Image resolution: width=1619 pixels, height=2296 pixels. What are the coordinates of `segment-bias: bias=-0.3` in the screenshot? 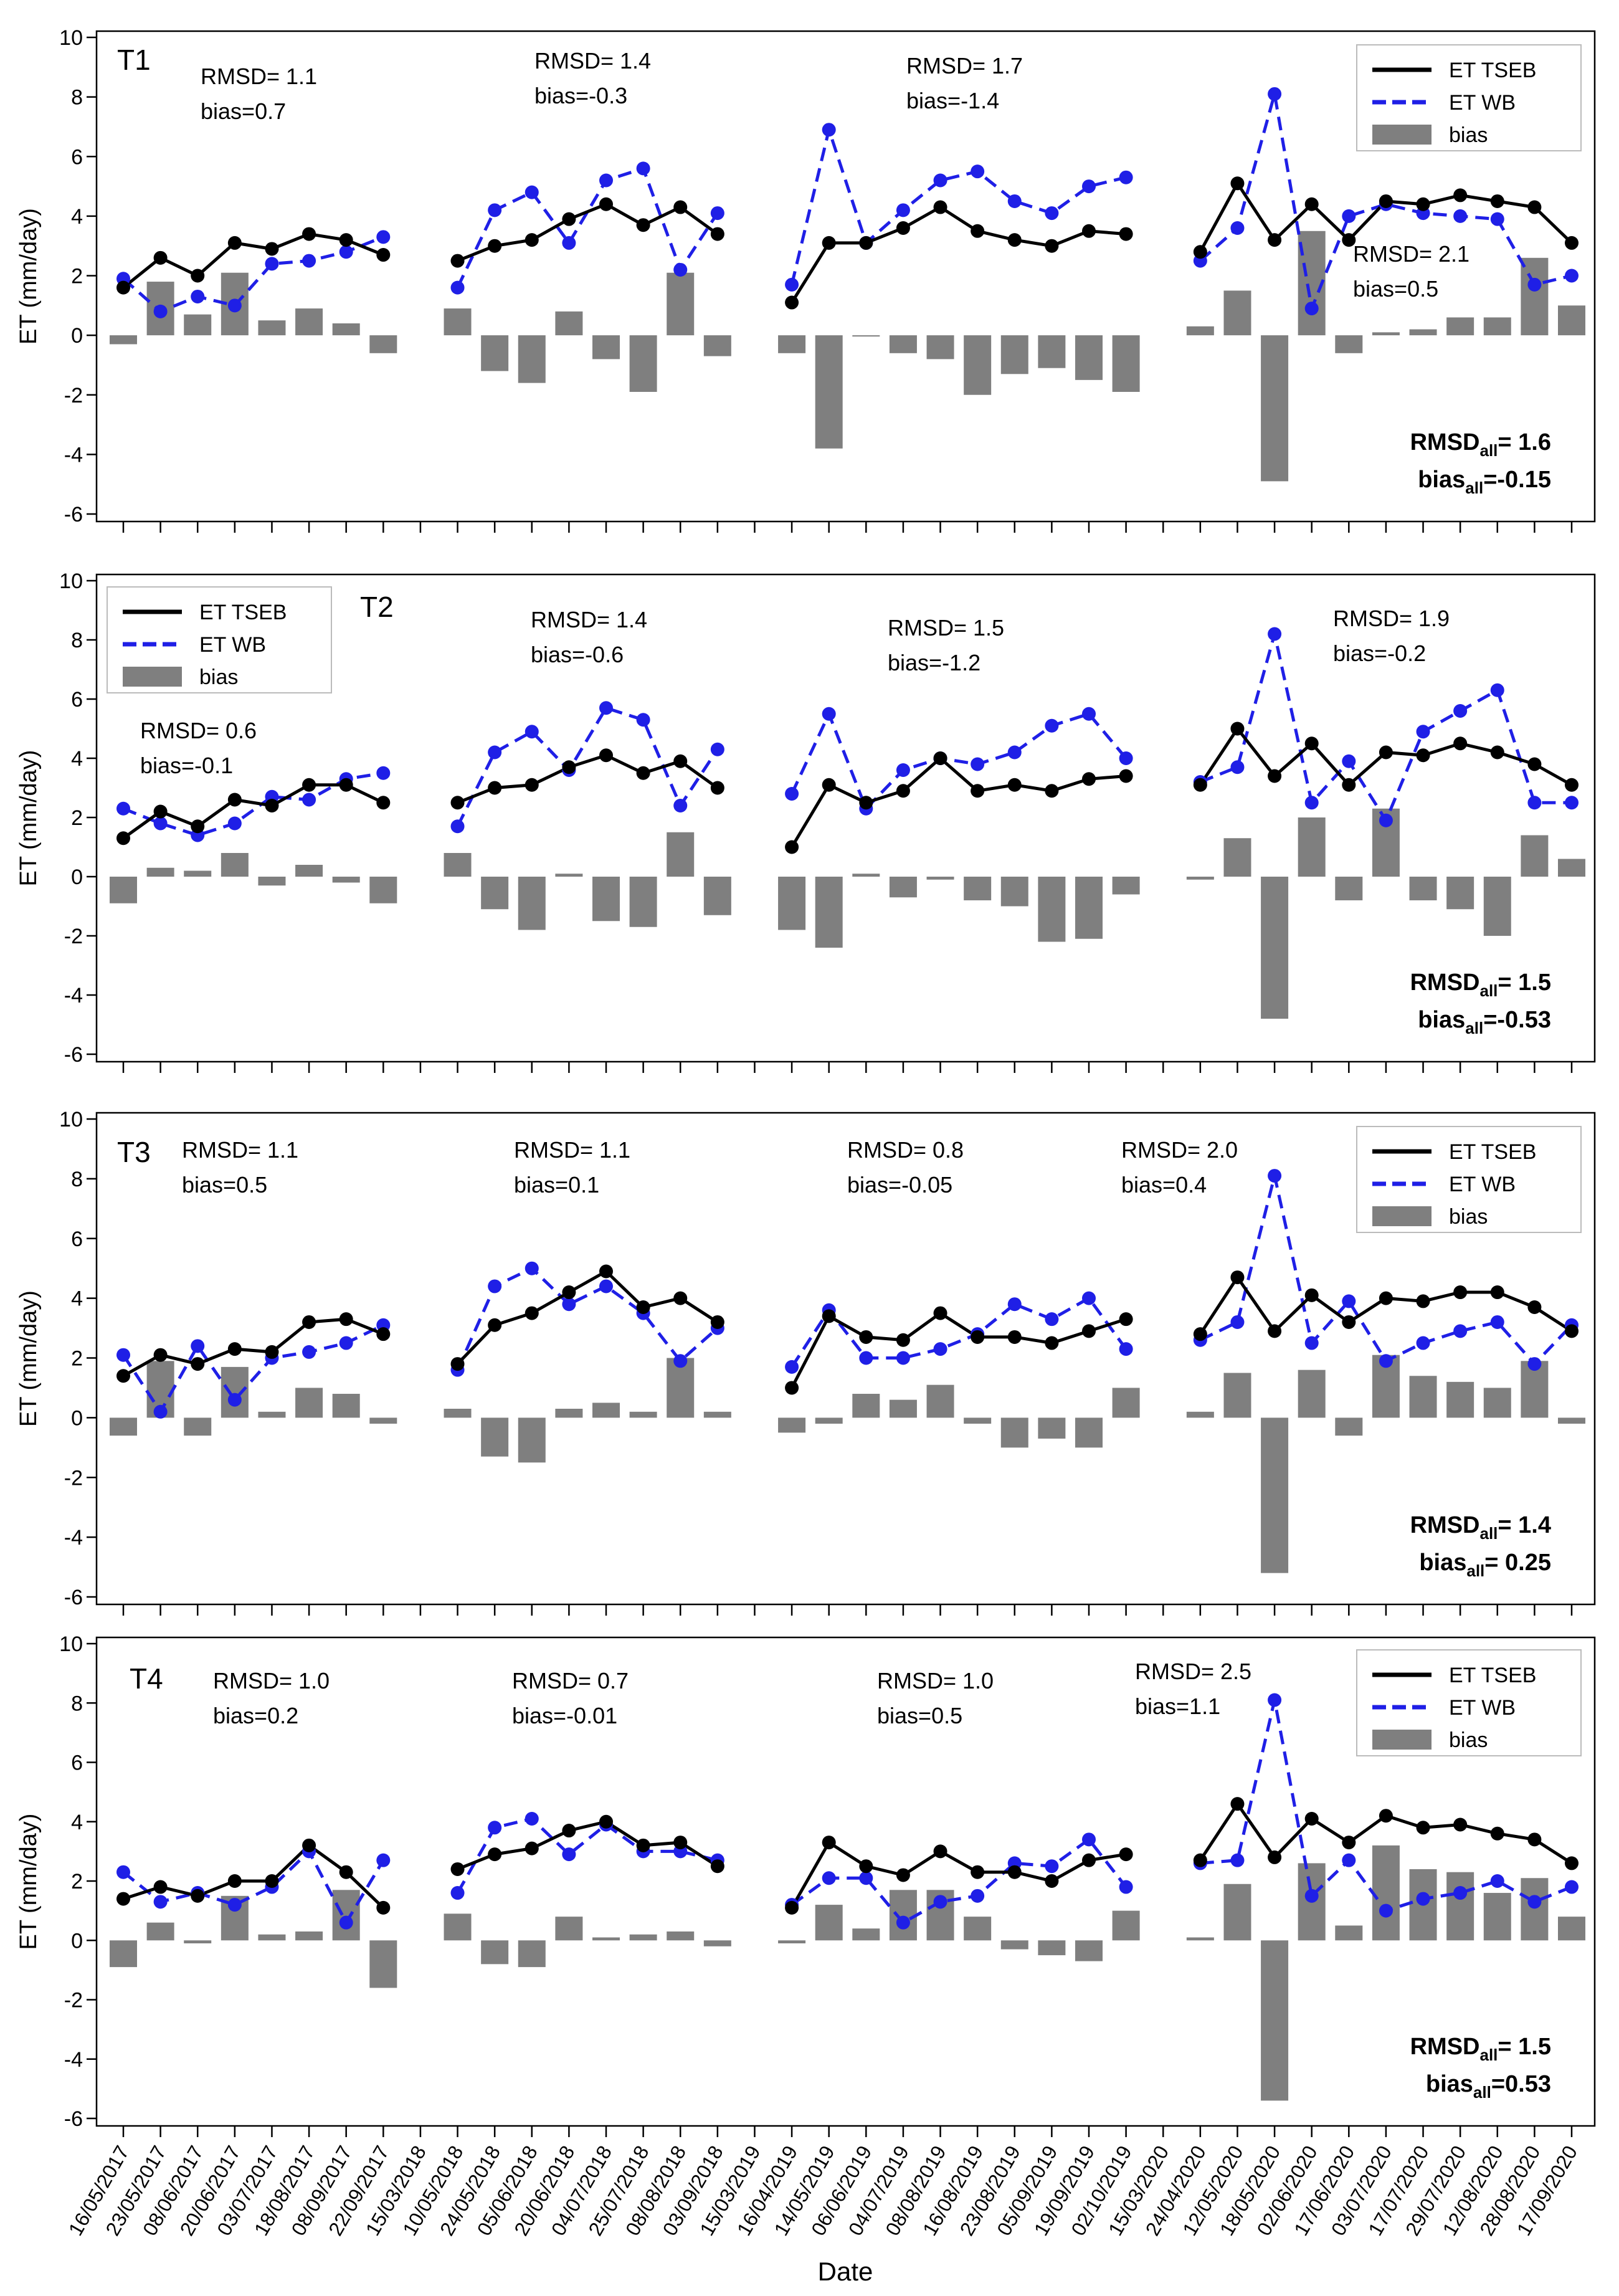 It's located at (580, 95).